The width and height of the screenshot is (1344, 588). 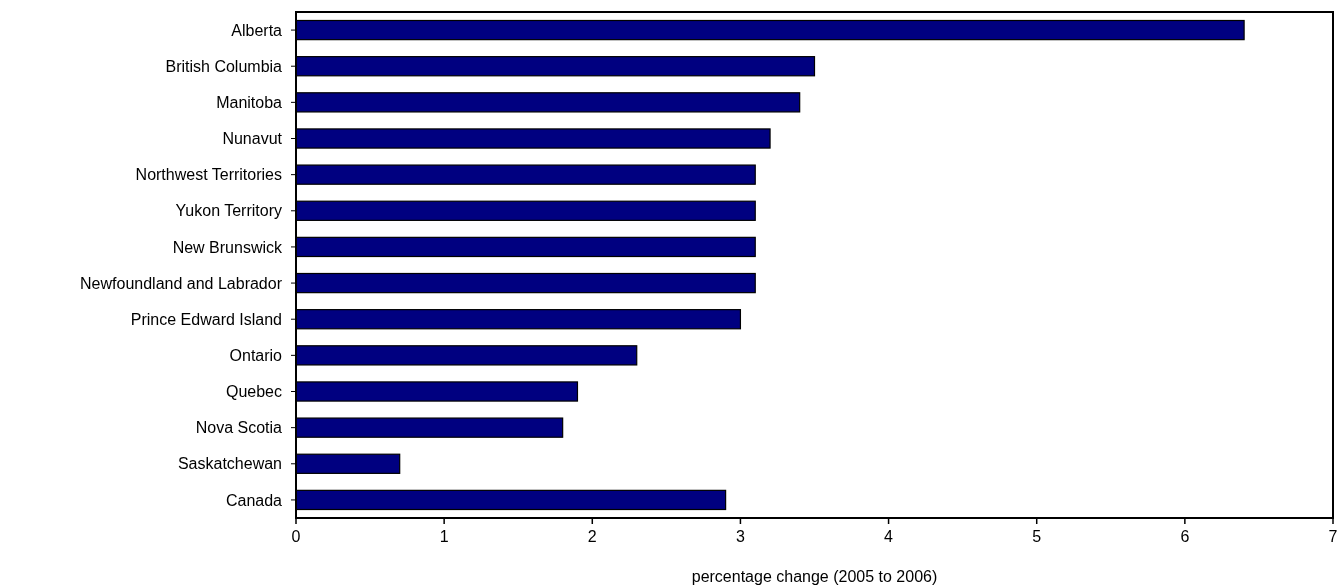 I want to click on x-tick-label: 5, so click(x=1037, y=536).